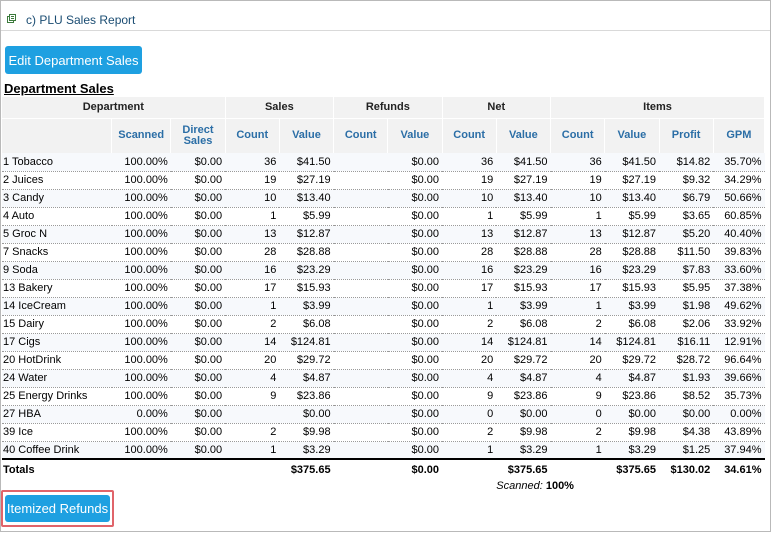  Describe the element at coordinates (280, 107) in the screenshot. I see `group-header: Sales` at that location.